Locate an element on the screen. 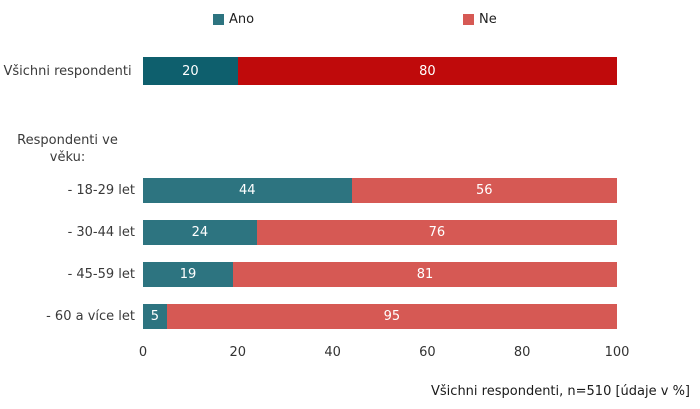 The height and width of the screenshot is (409, 700). legend-swatch-ano-icon is located at coordinates (218, 19).